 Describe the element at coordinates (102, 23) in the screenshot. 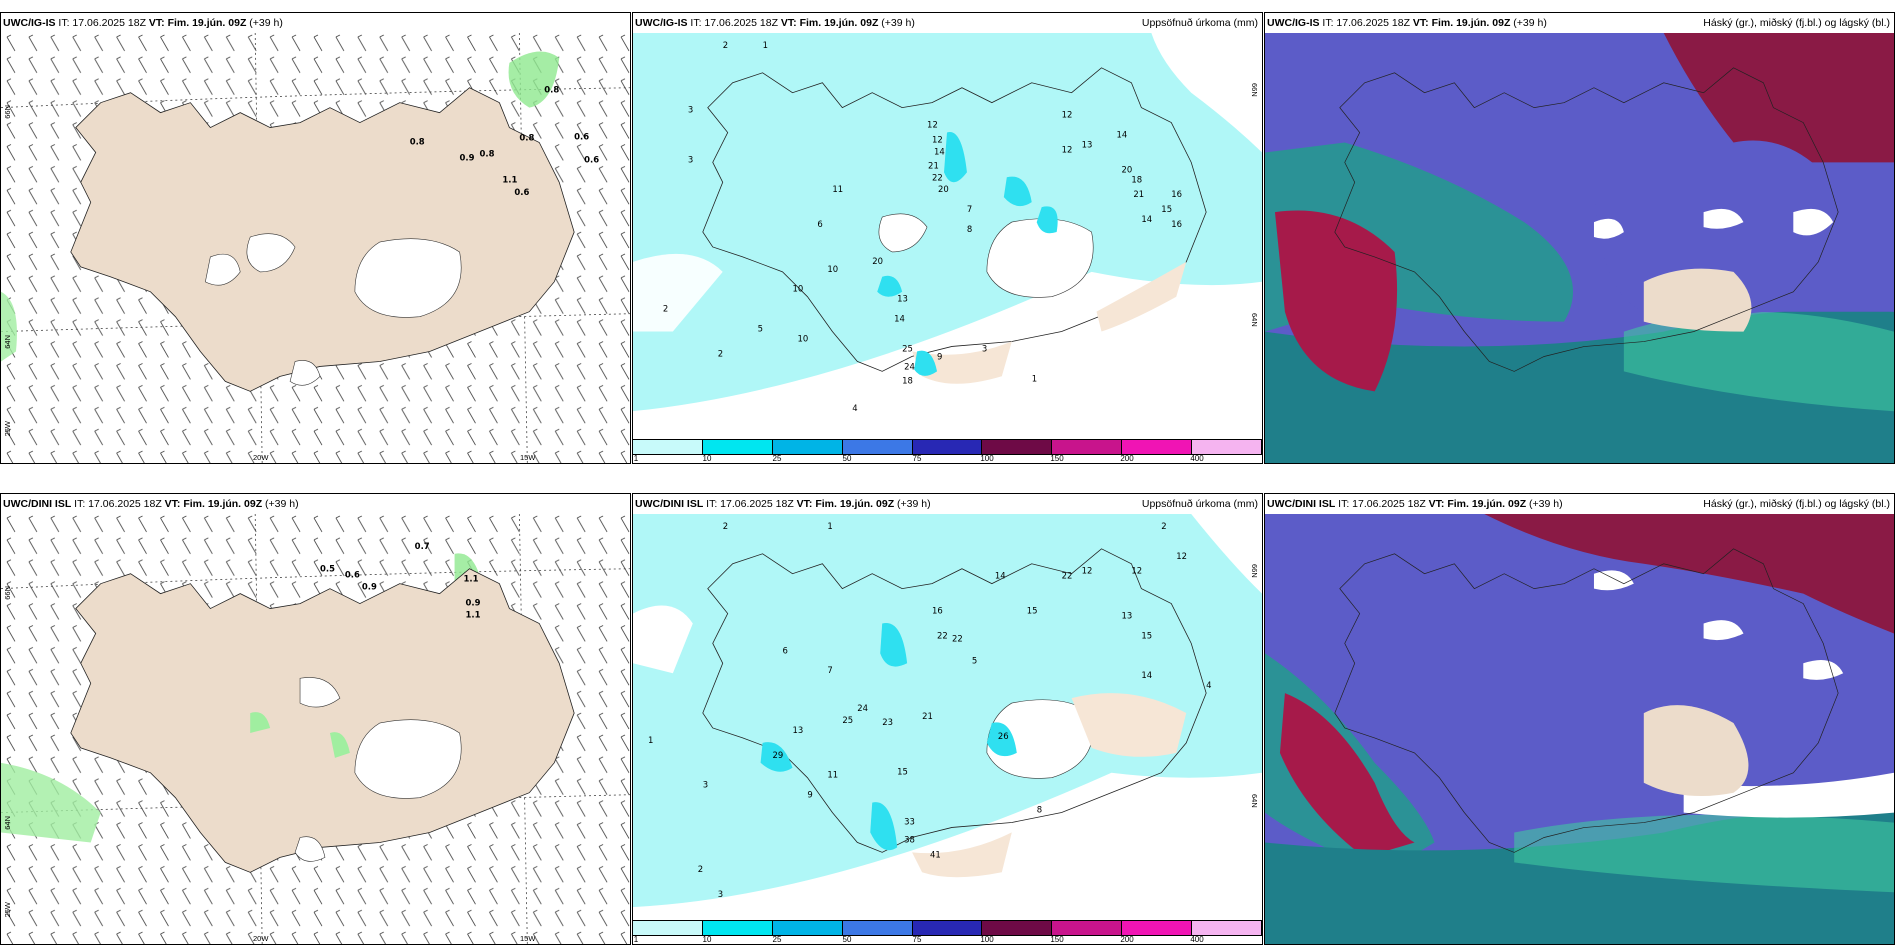

I see `init-time: IT: 17.06.2025 18Z` at that location.